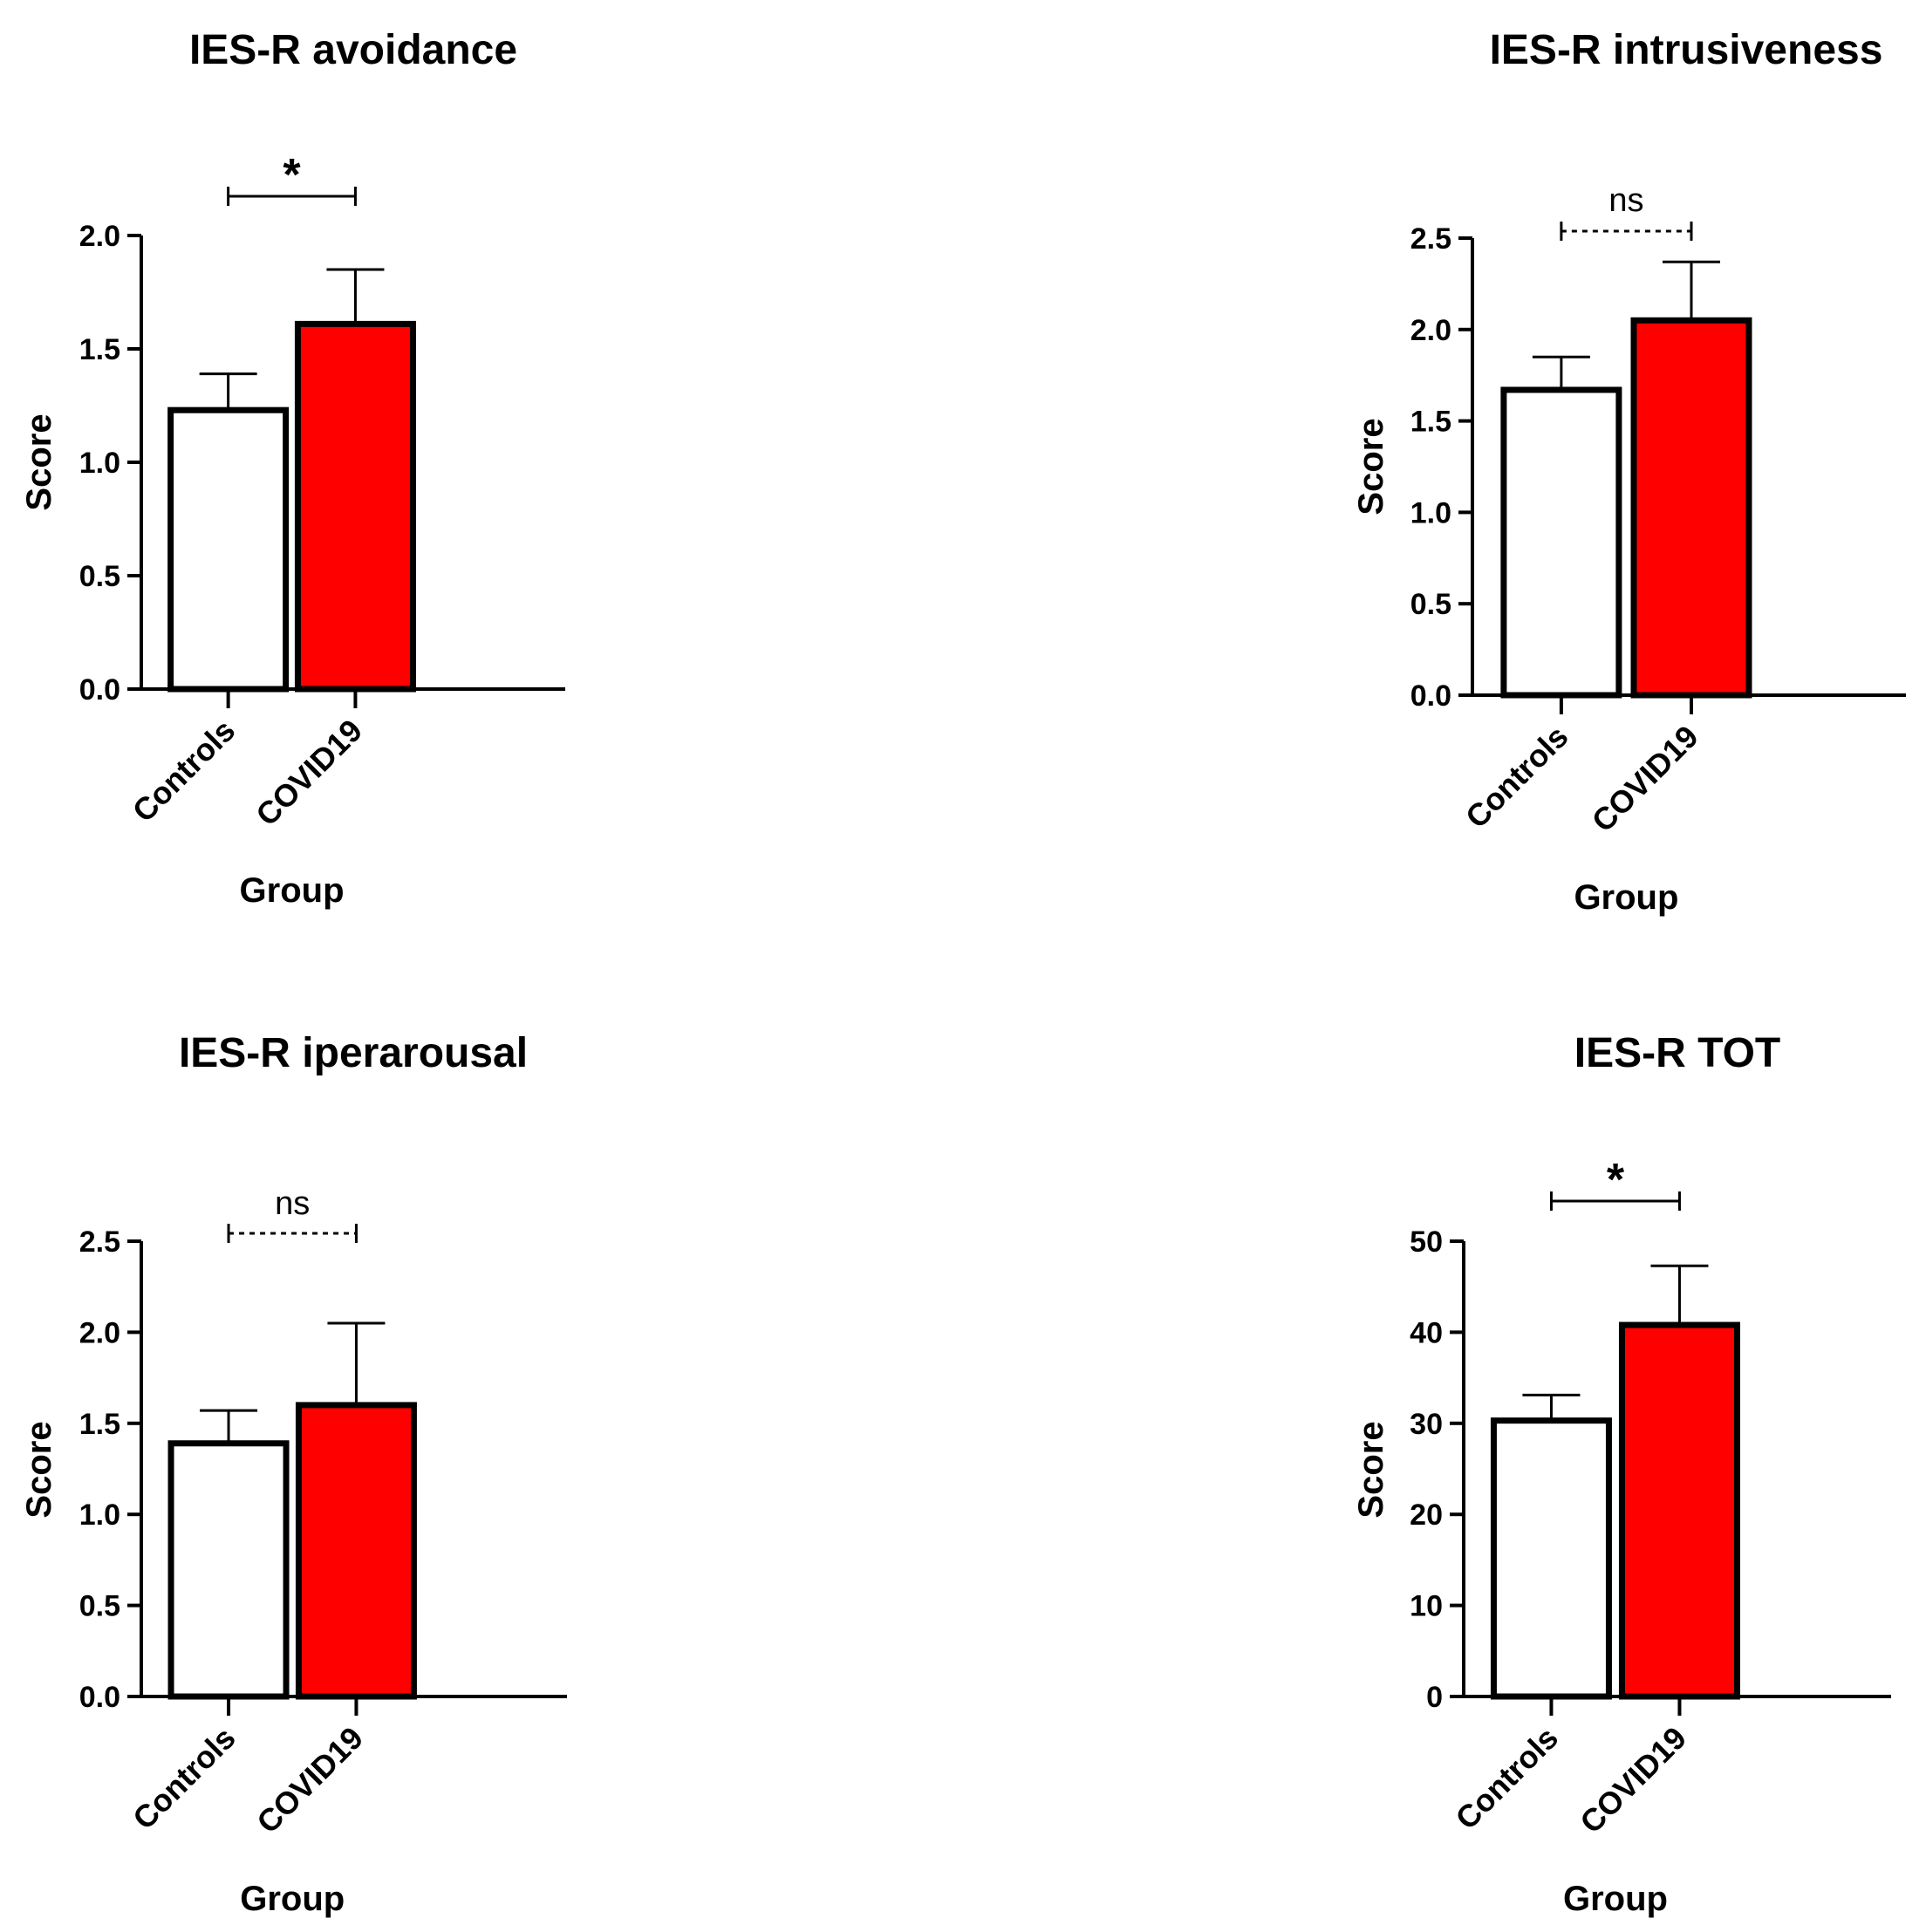  What do you see at coordinates (353, 50) in the screenshot?
I see `chart-title: IES-R avoidance` at bounding box center [353, 50].